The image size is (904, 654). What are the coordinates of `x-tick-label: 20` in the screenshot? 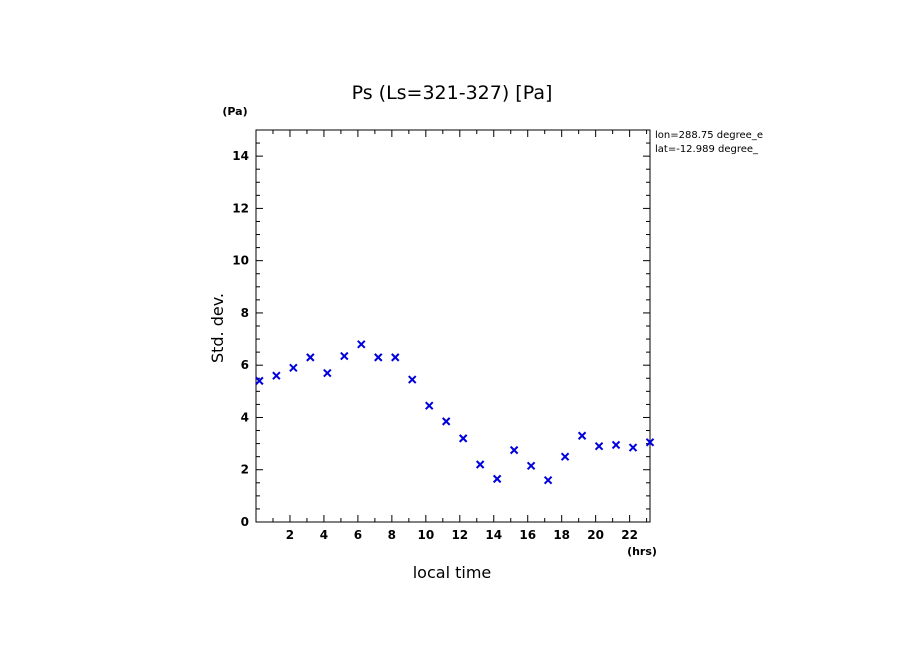 It's located at (595, 535).